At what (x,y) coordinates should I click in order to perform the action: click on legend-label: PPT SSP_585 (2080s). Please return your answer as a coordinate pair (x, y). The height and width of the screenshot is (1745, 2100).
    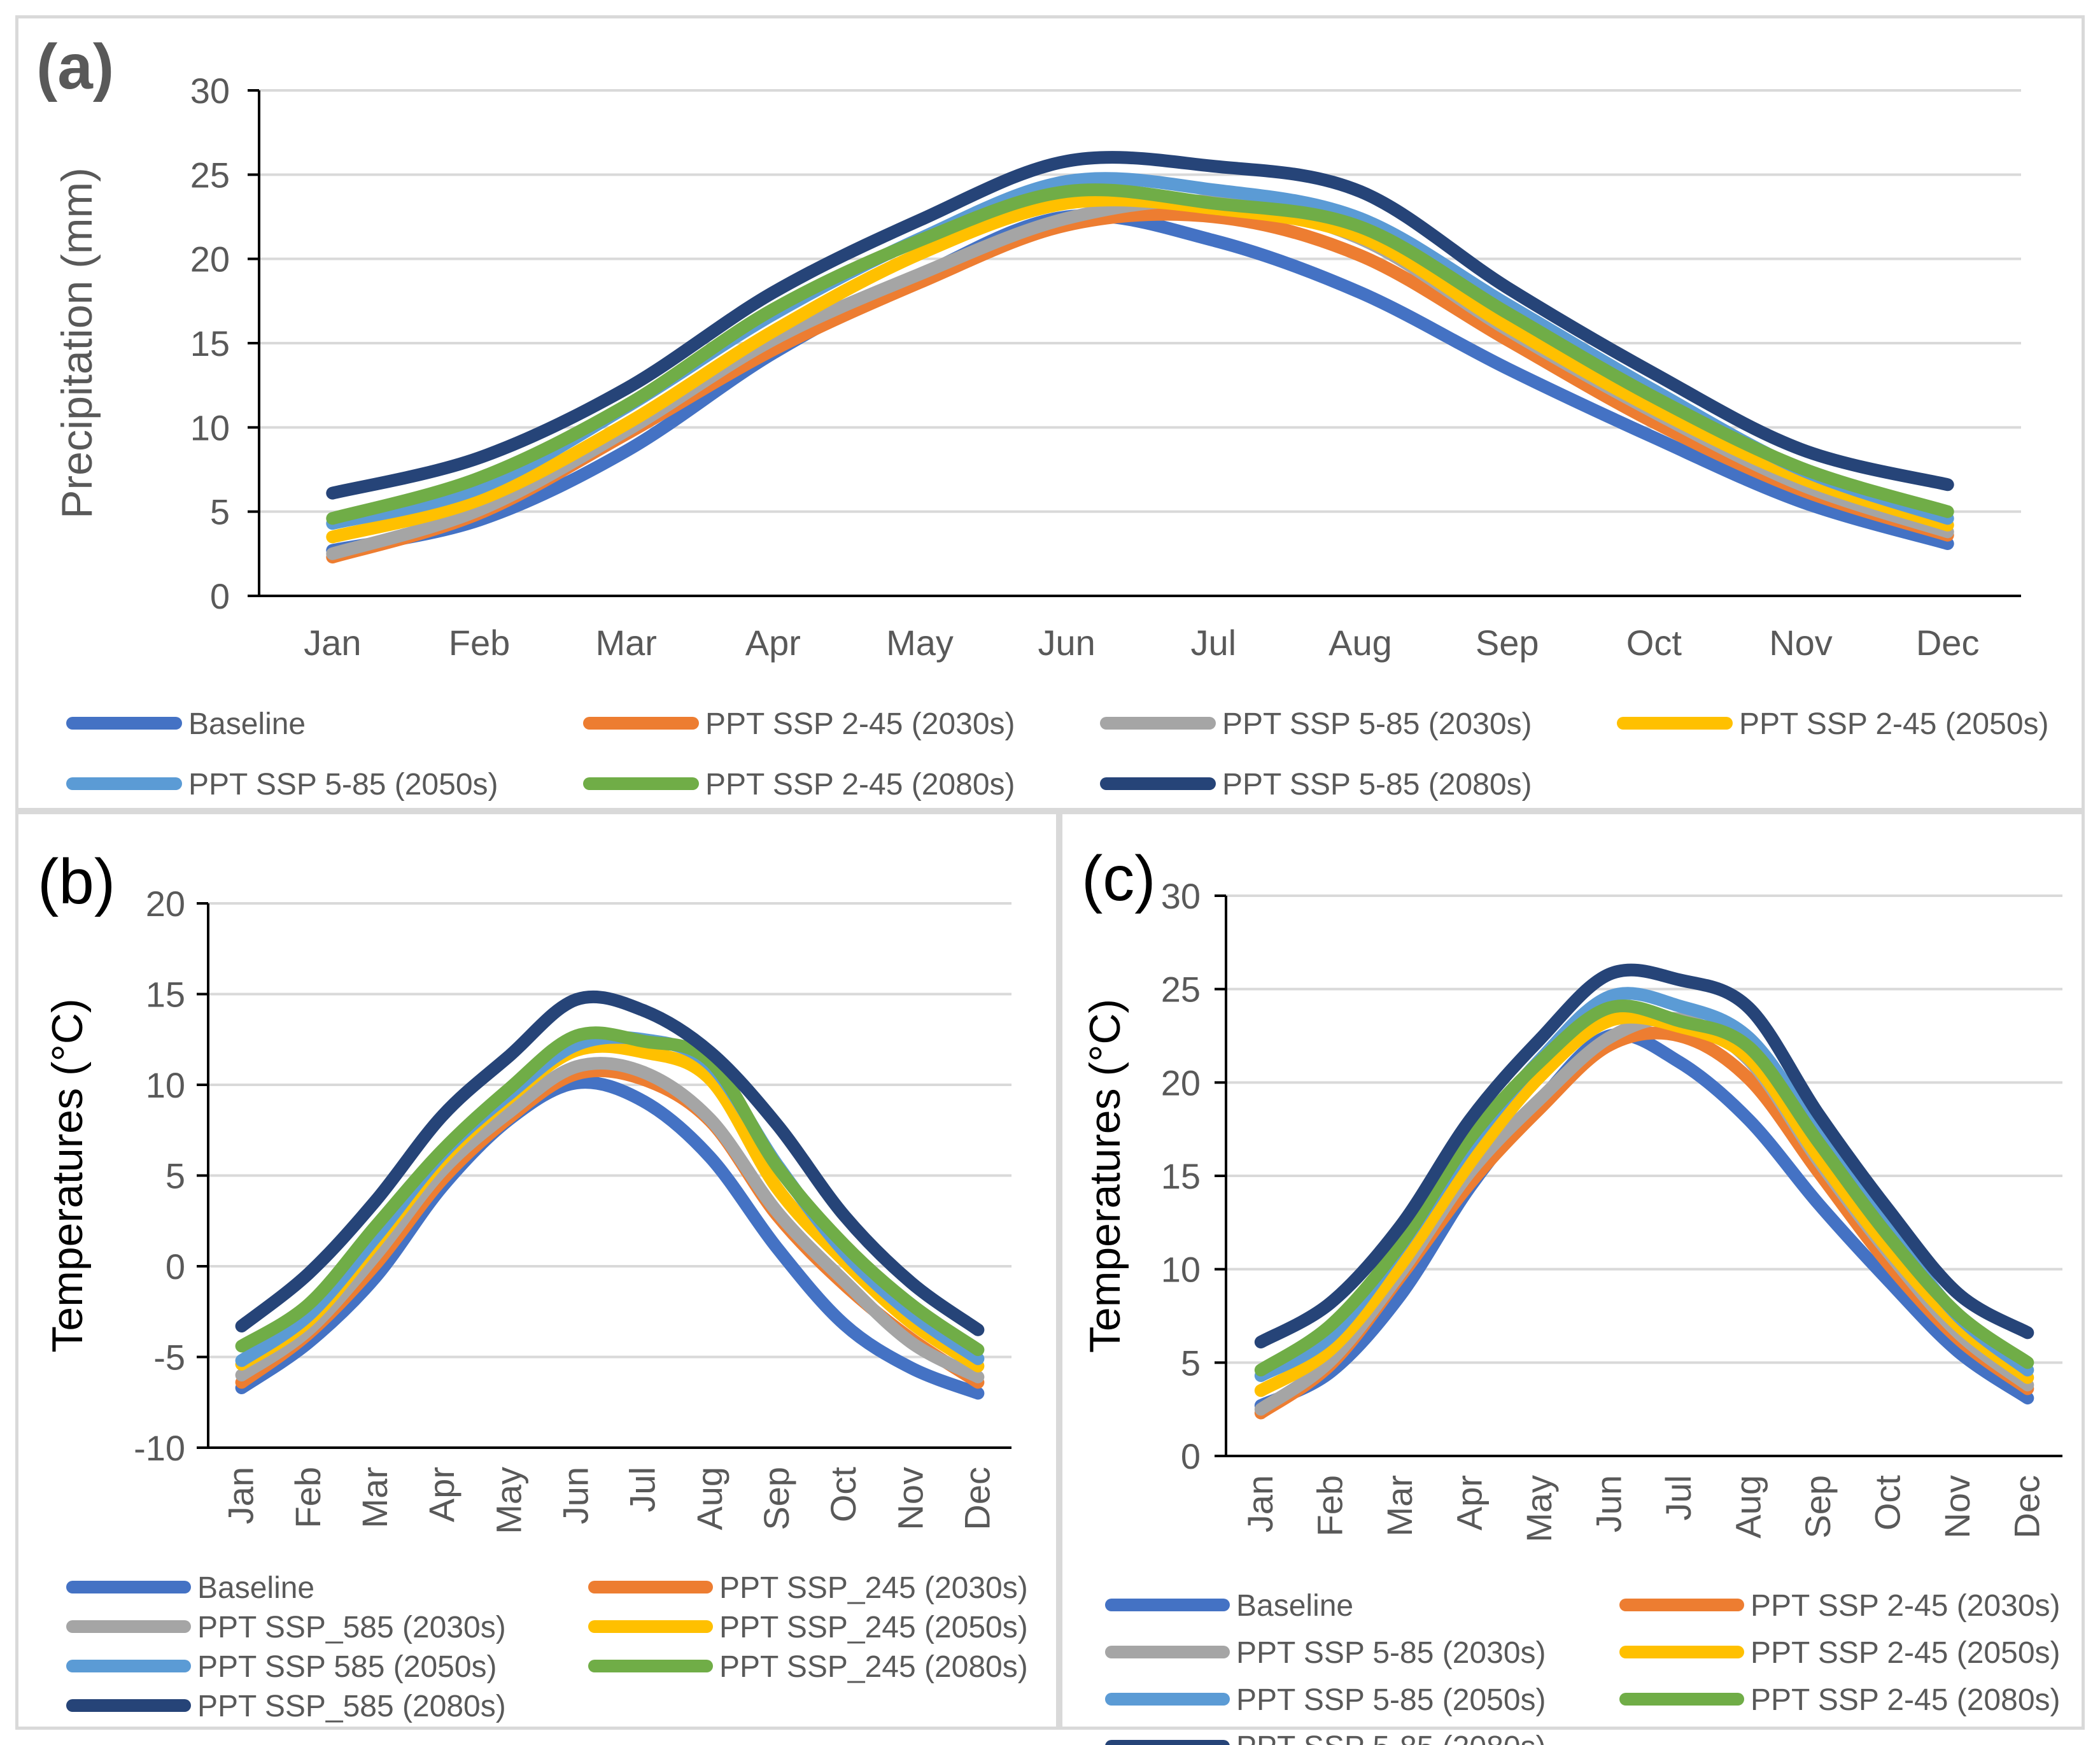
    Looking at the image, I should click on (351, 1706).